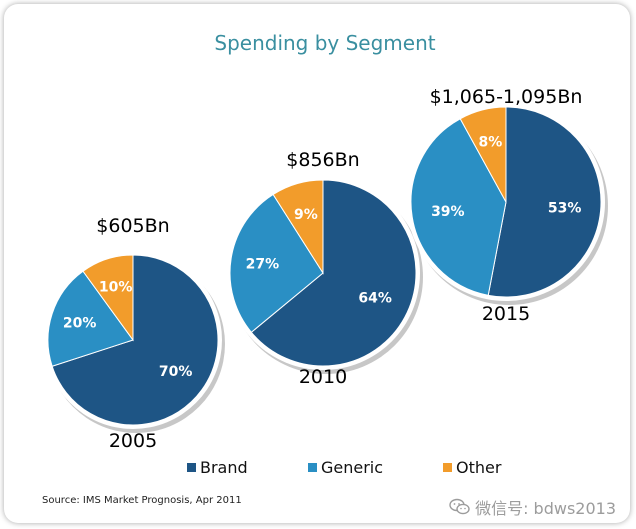  Describe the element at coordinates (263, 264) in the screenshot. I see `slice-label-generic-2010: 27%` at that location.